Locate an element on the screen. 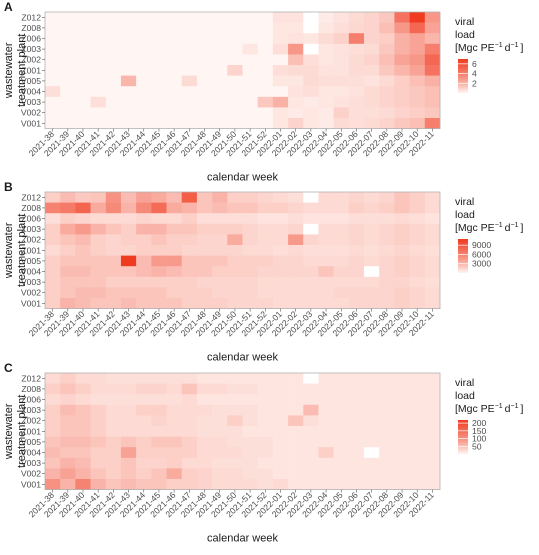 The image size is (539, 555). y-tick-label: V004 is located at coordinates (31, 92).